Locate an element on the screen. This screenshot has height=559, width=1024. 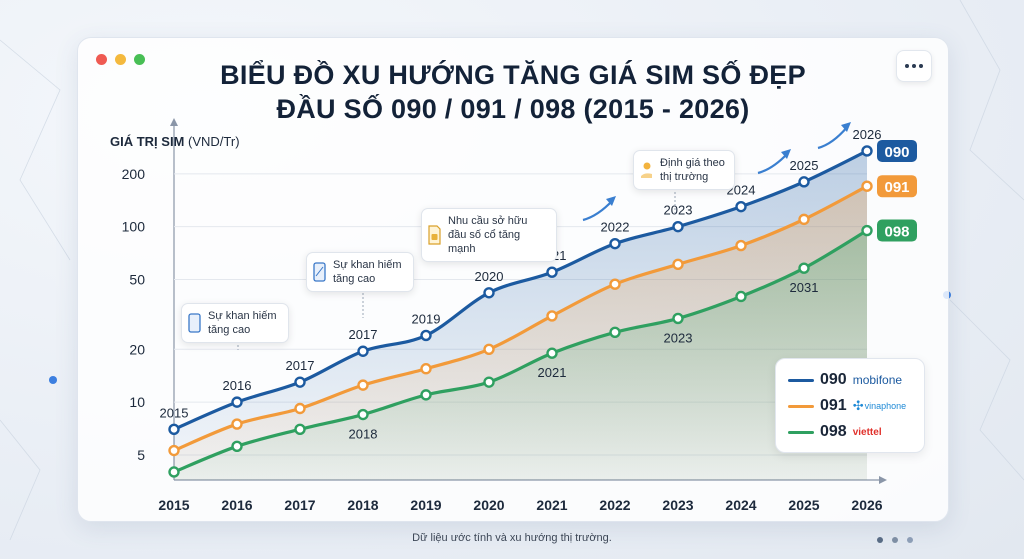
maximize-dot-icon is located at coordinates (139, 59).